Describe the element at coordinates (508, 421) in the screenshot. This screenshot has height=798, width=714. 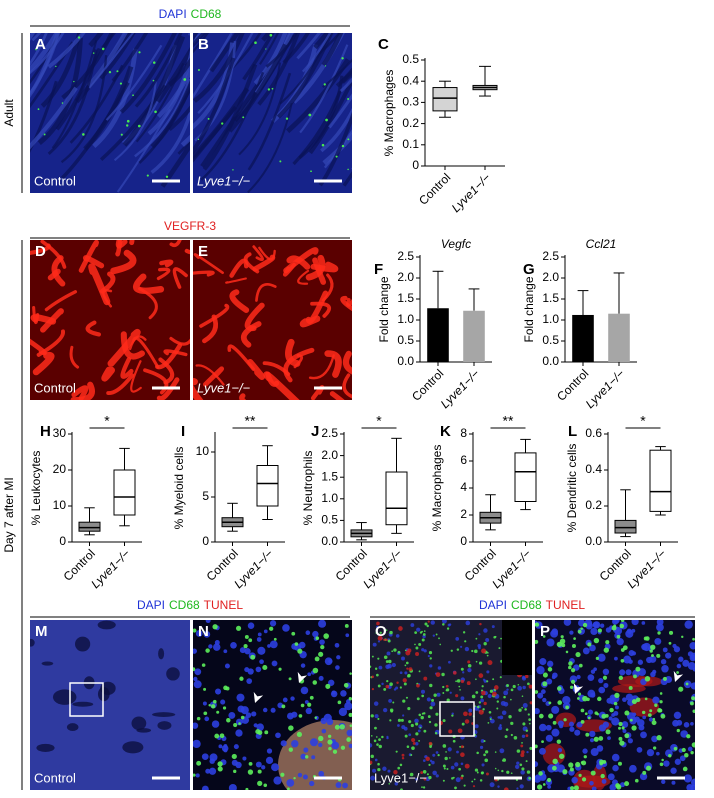
I see `significance: **` at that location.